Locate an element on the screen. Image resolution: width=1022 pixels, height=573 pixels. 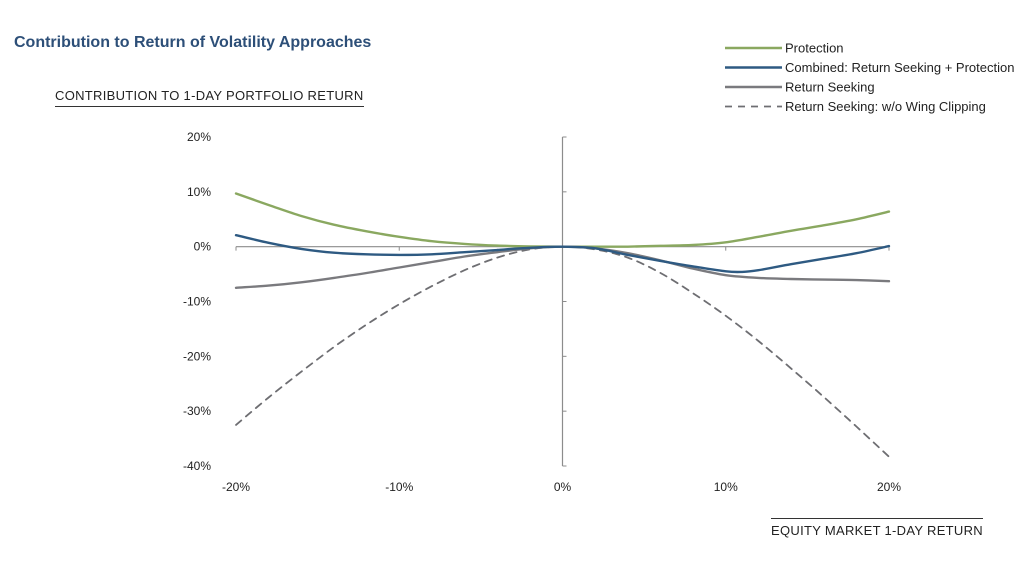
x-tick-label: 0% is located at coordinates (563, 487).